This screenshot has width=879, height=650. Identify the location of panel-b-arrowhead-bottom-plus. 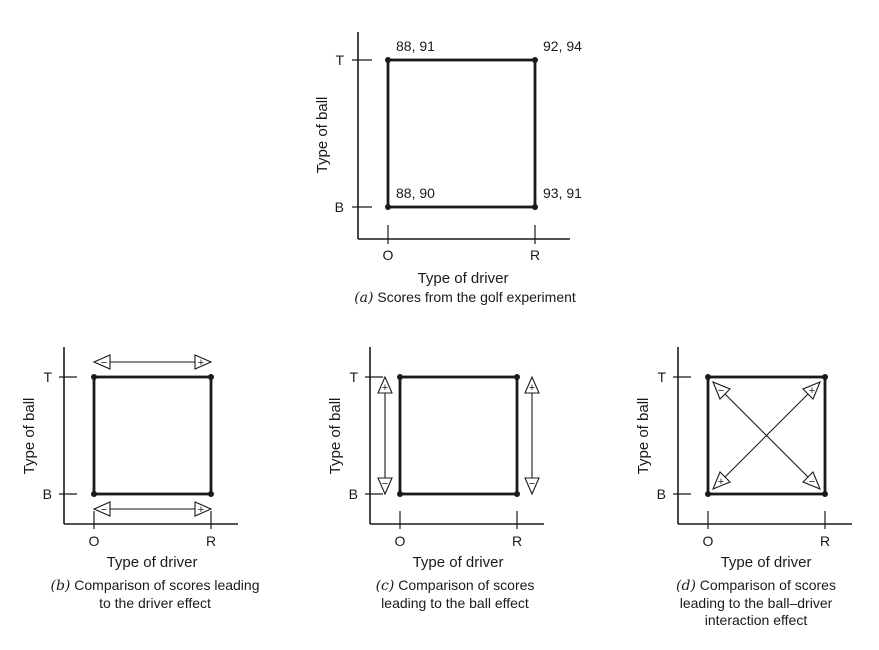
(203, 509).